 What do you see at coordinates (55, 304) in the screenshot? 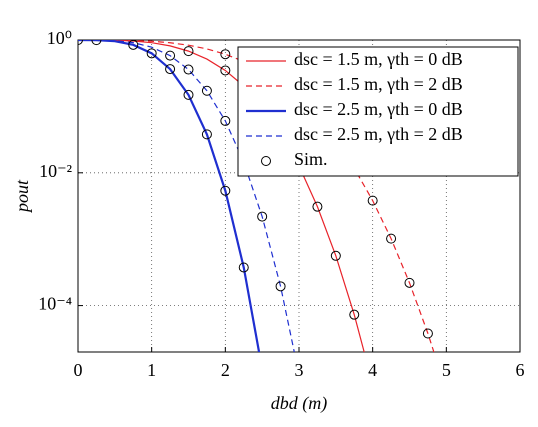
I see `y-tick-label: 10⁻⁴` at bounding box center [55, 304].